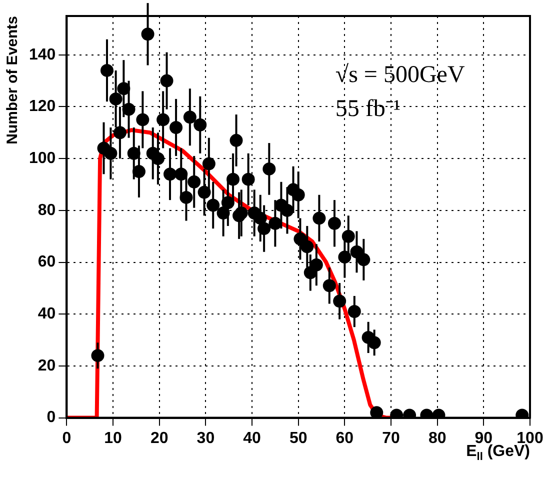  Describe the element at coordinates (51, 417) in the screenshot. I see `y-tick-label: 0` at that location.